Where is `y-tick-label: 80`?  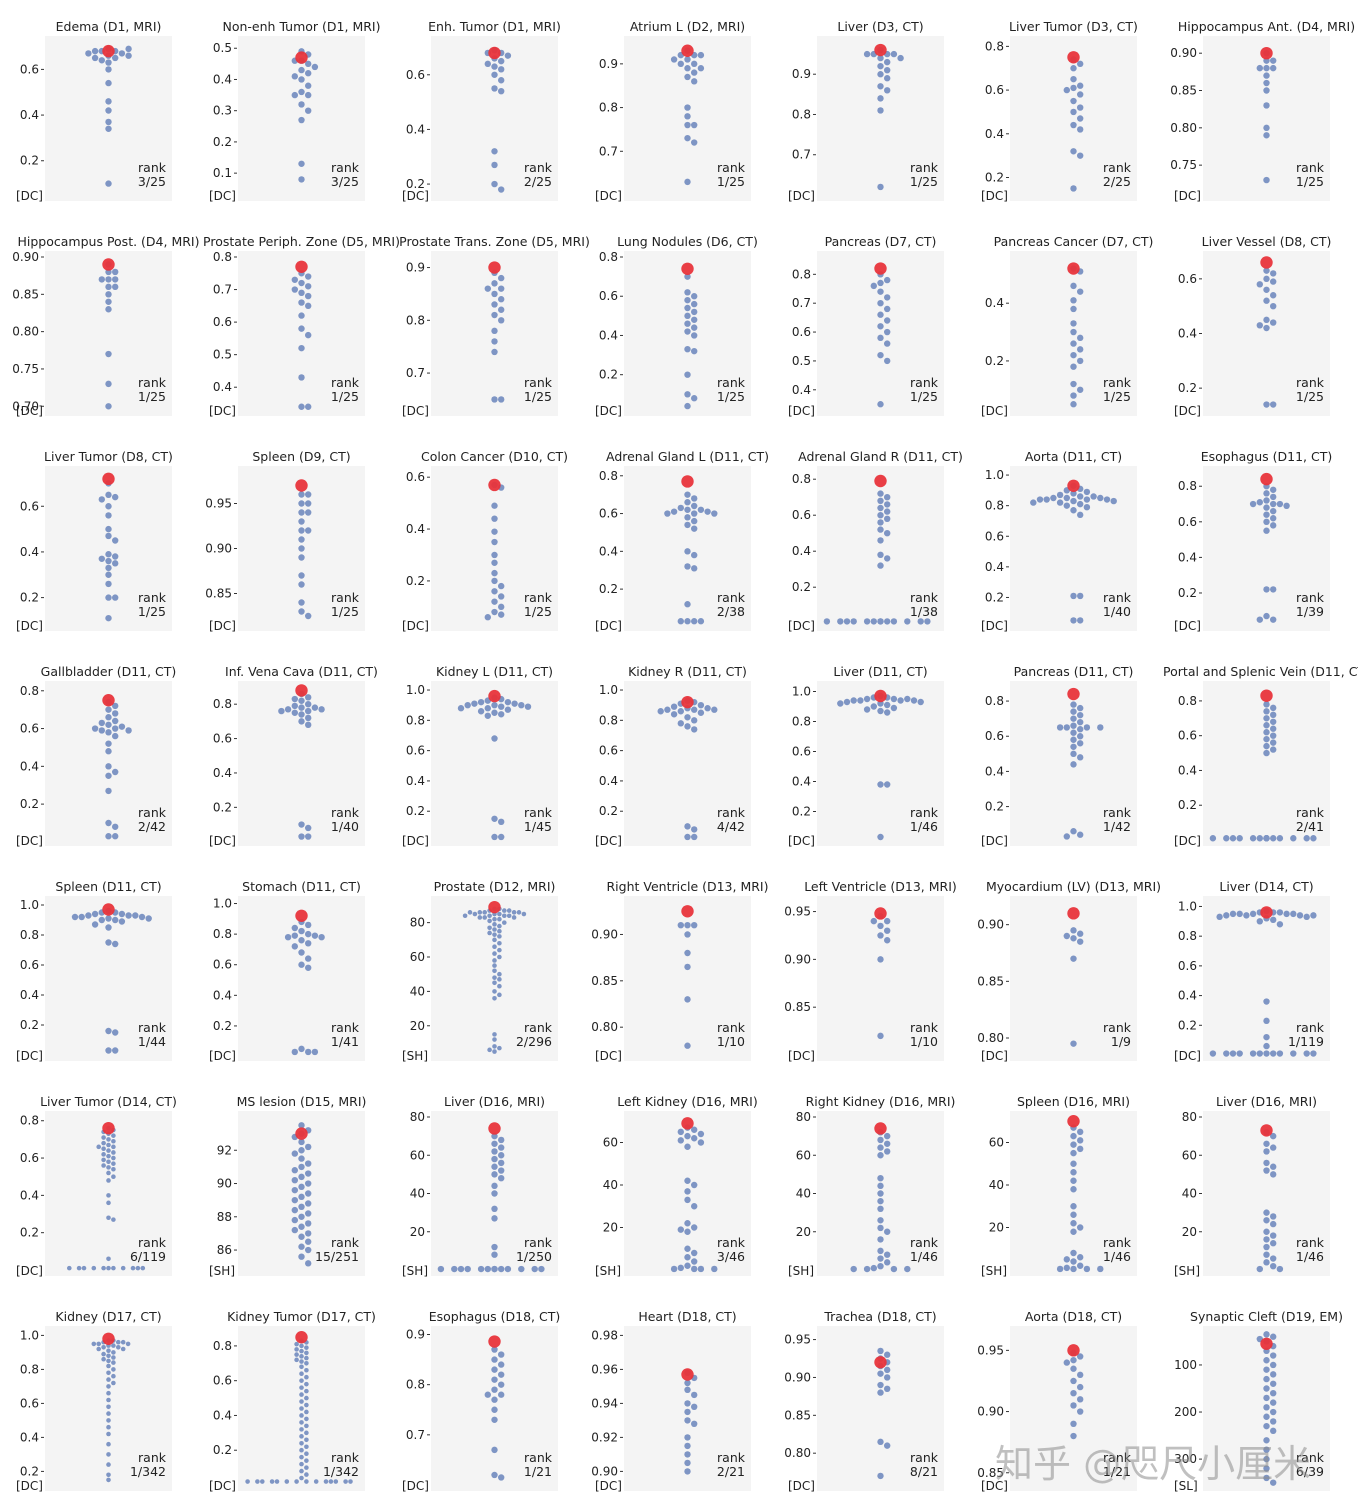
y-tick-label: 80 is located at coordinates (417, 1117).